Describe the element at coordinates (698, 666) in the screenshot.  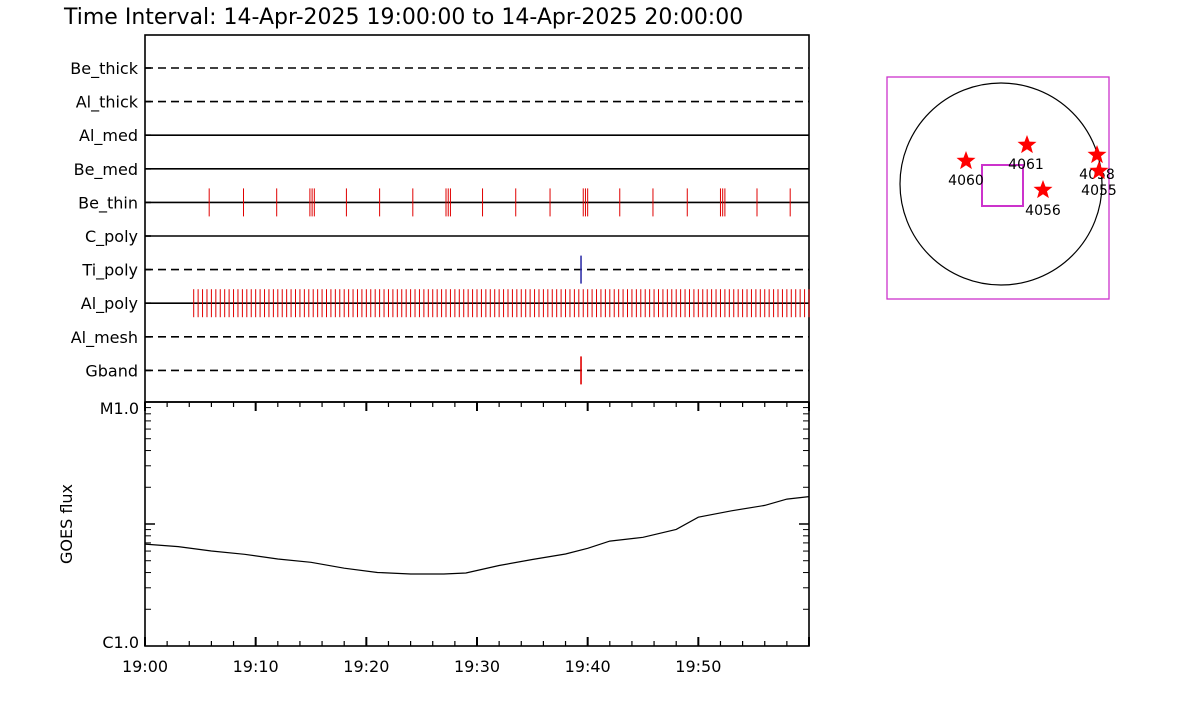
I see `x-tick-label: 19:50` at that location.